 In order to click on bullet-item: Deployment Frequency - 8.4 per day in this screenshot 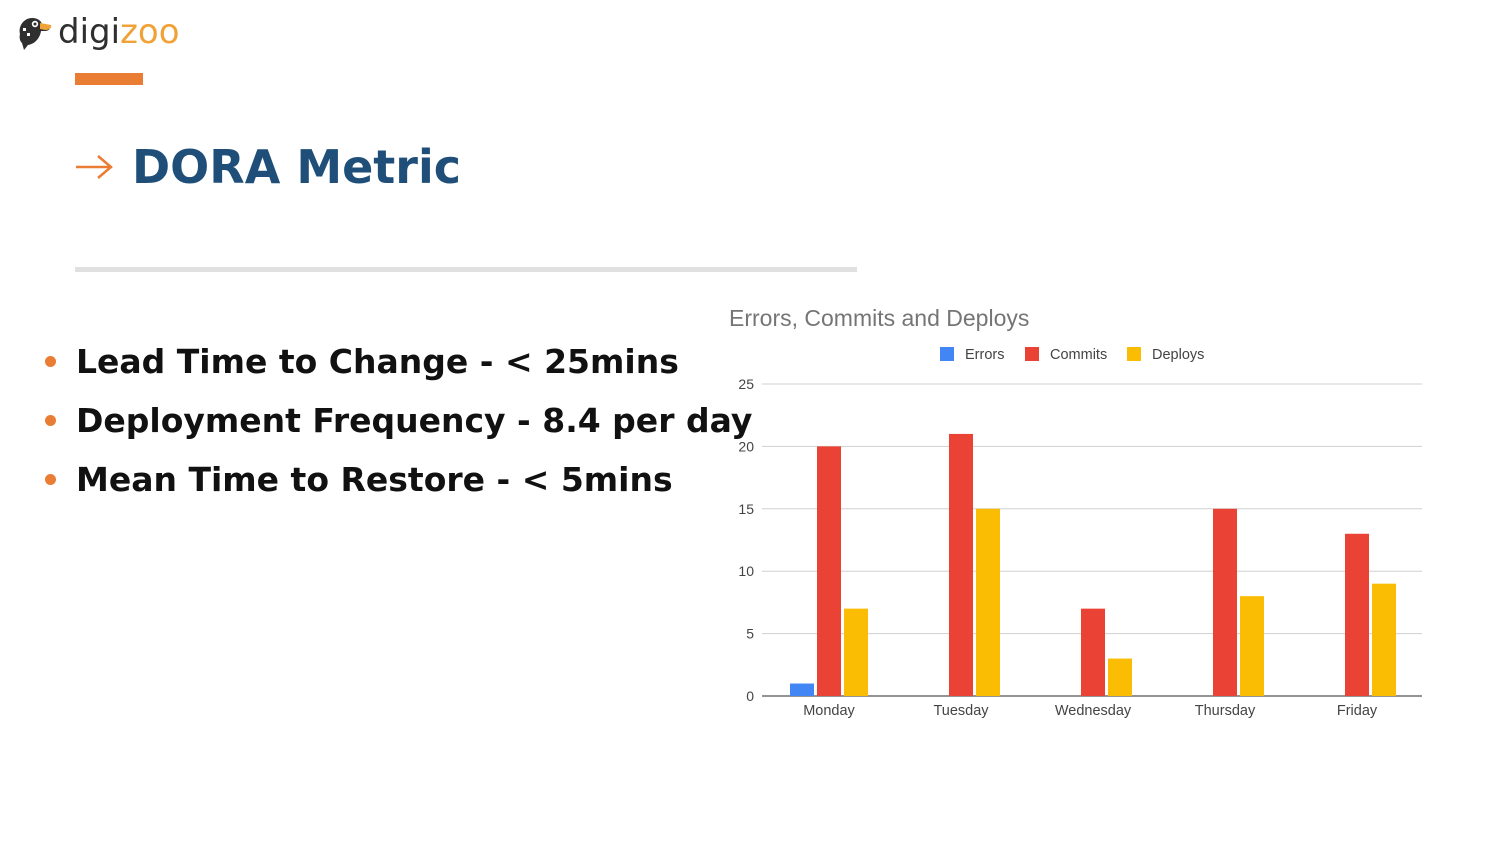, I will do `click(398, 420)`.